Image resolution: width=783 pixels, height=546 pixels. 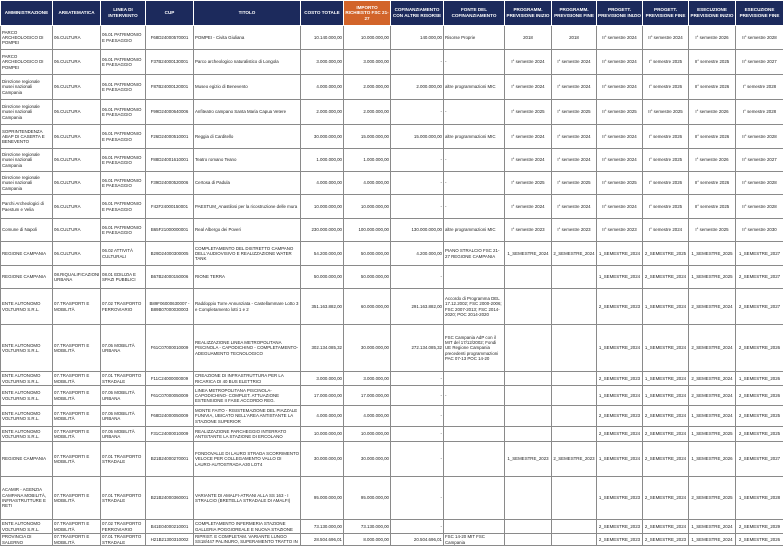 What do you see at coordinates (666, 13) in the screenshot?
I see `column-header-progett-fine: PROGETT. PREVISIONE FINE` at bounding box center [666, 13].